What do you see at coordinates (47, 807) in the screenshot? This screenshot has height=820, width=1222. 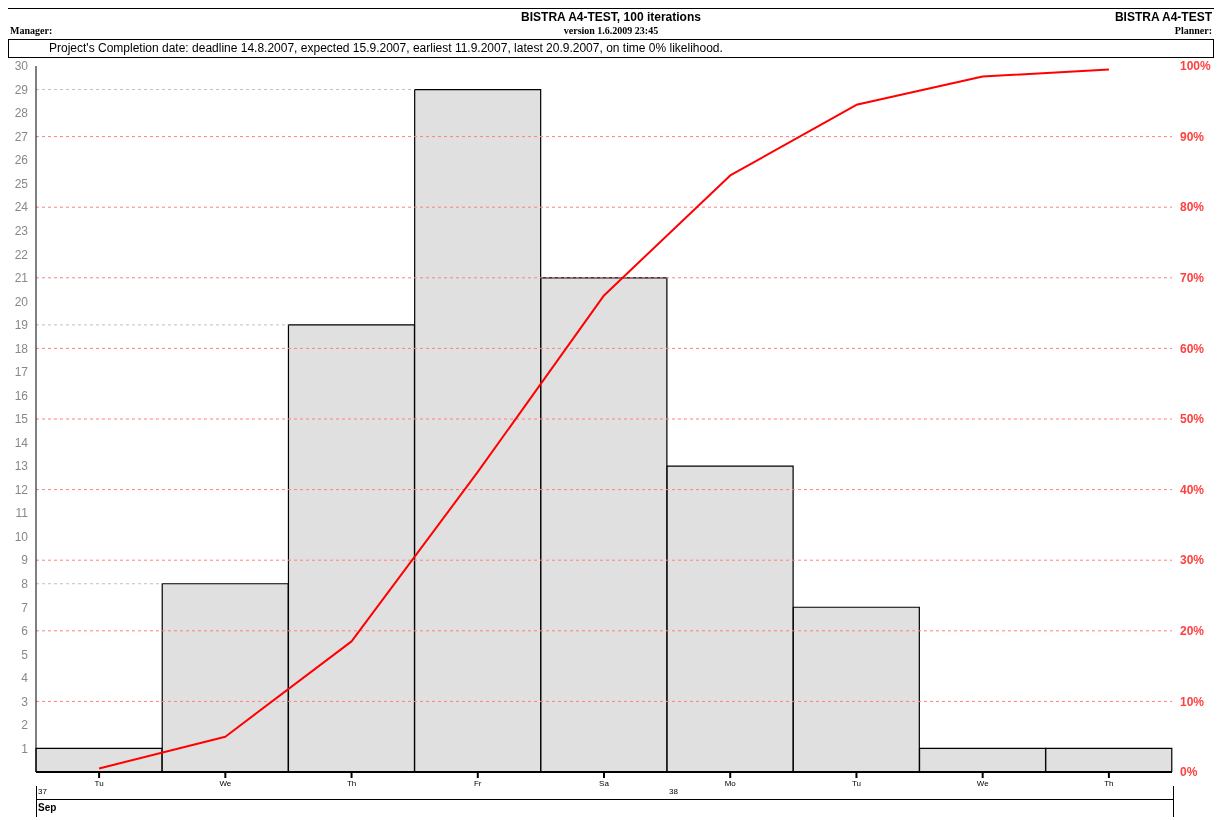 I see `text: Sep` at bounding box center [47, 807].